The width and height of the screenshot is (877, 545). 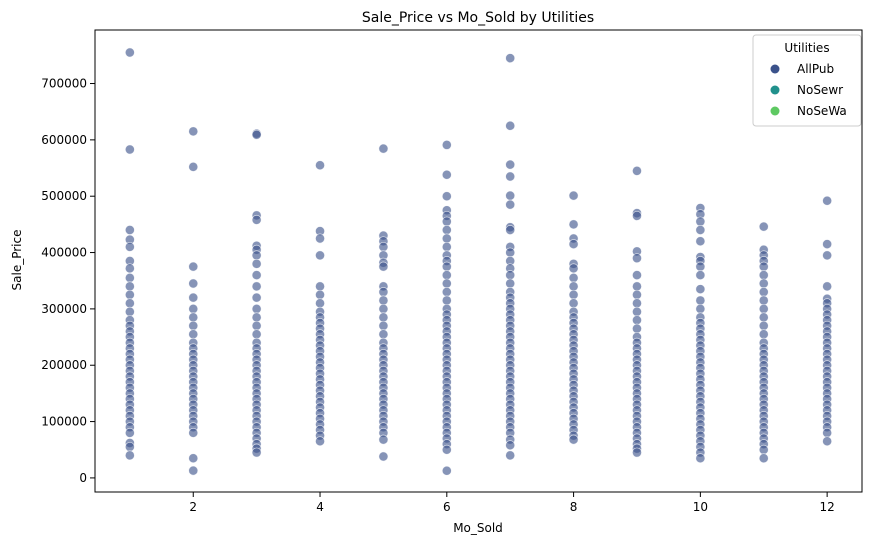 I want to click on legend-item-allpub: AllPub, so click(x=802, y=69).